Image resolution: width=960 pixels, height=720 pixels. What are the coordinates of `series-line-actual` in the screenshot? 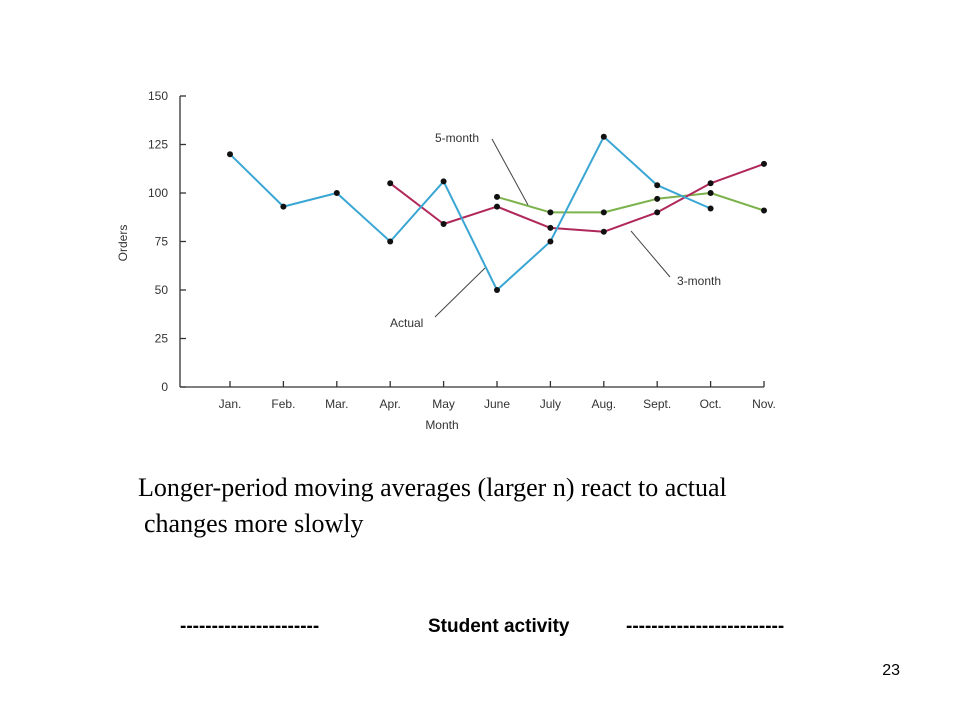 It's located at (470, 213).